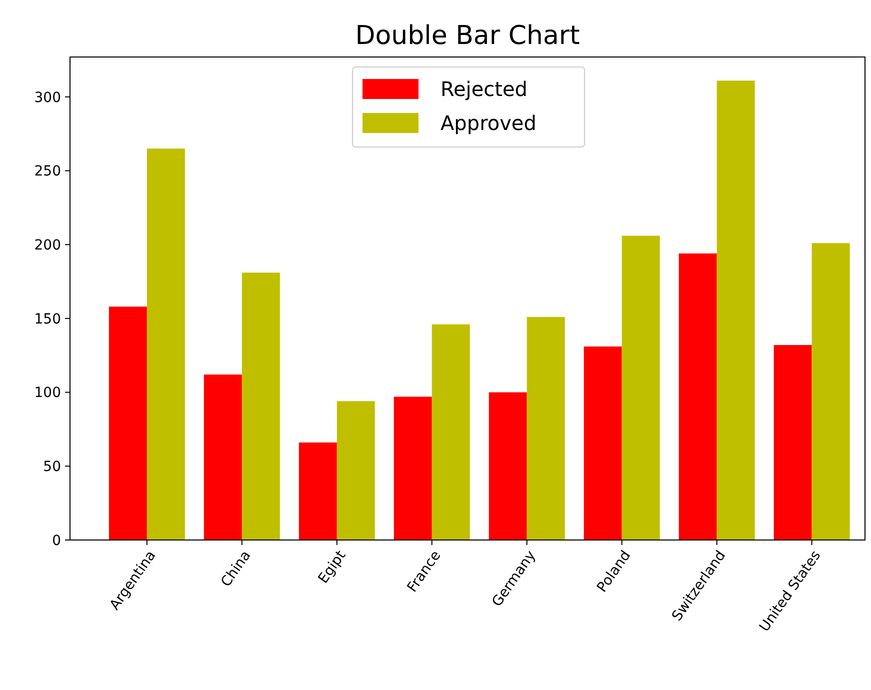 This screenshot has height=690, width=871. I want to click on y-tick-label: 50, so click(52, 467).